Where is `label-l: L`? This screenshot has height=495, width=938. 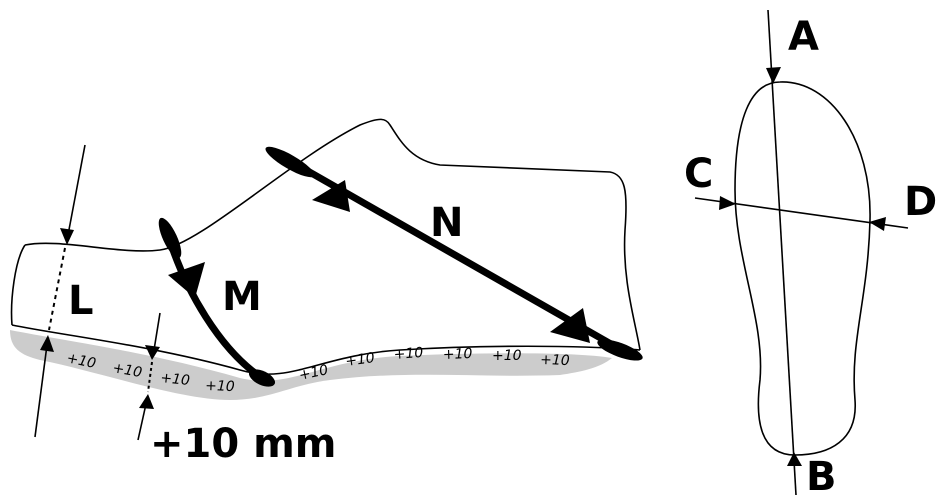
label-l: L is located at coordinates (81, 301).